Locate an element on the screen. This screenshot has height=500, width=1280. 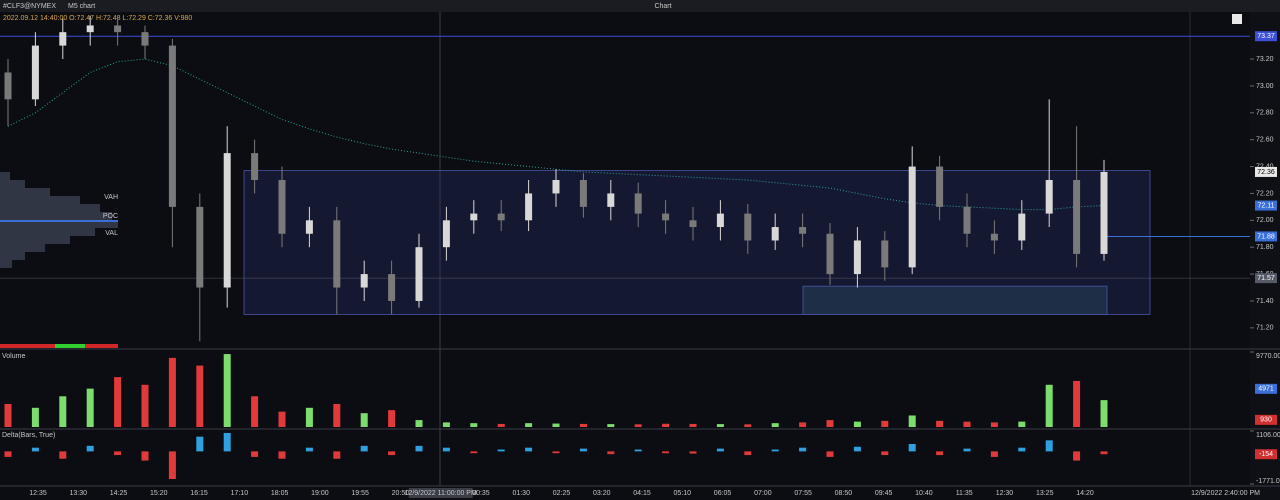
value-tag is located at coordinates (1266, 454).